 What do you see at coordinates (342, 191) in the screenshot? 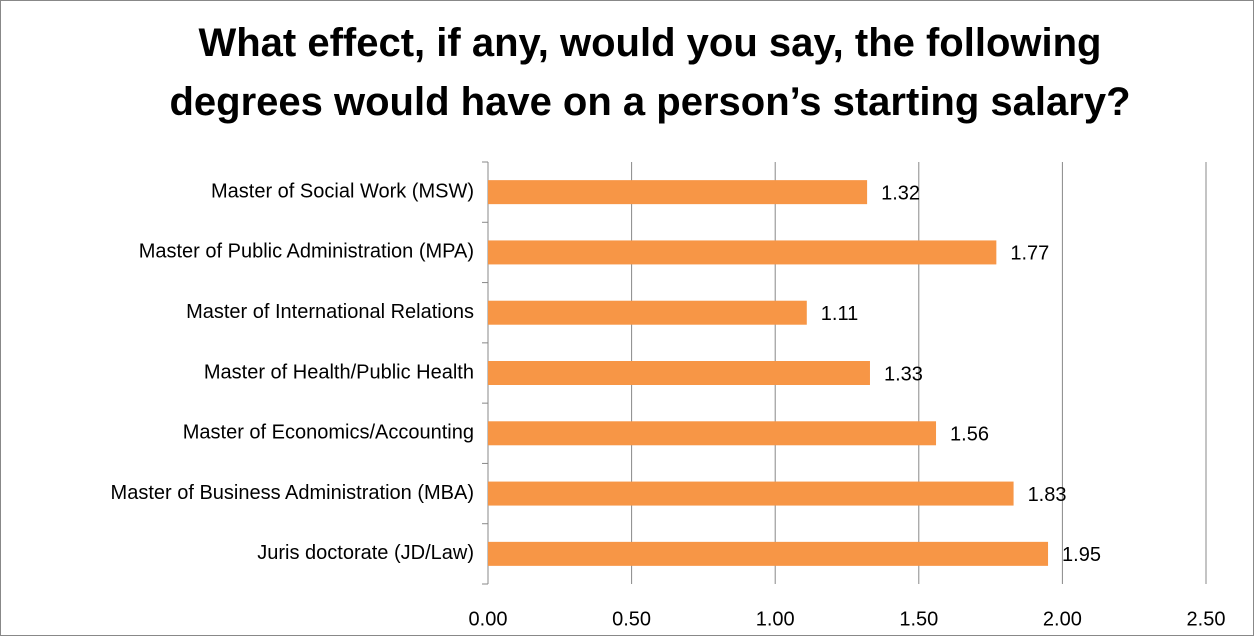
I see `y-tick-label: Master of Social Work (MSW)` at bounding box center [342, 191].